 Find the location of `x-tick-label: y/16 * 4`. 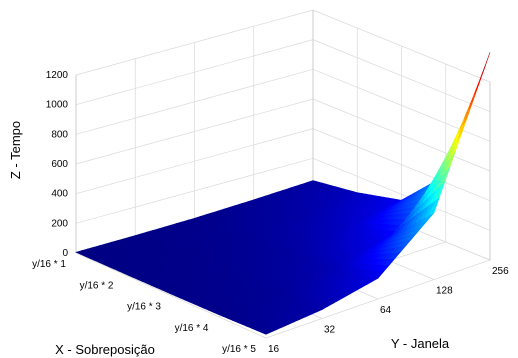

x-tick-label: y/16 * 4 is located at coordinates (192, 328).